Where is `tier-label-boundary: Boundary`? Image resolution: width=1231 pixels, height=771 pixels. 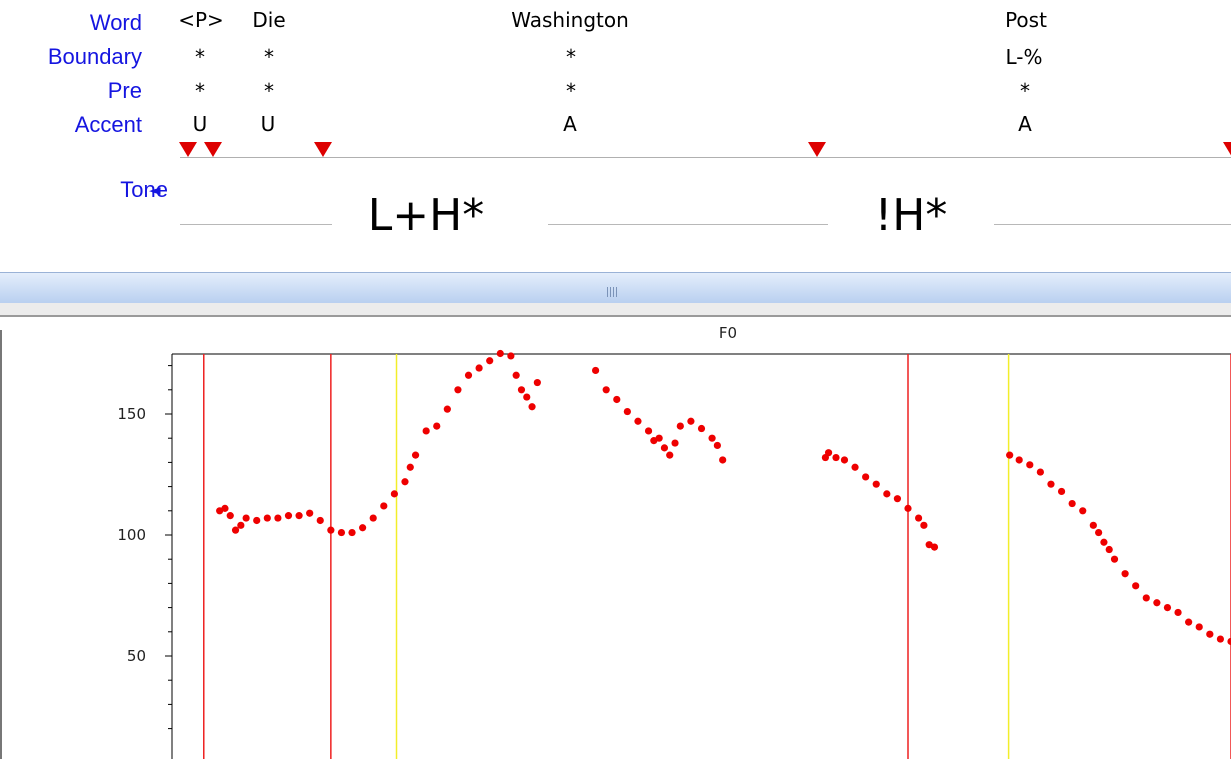
tier-label-boundary: Boundary is located at coordinates (94, 56).